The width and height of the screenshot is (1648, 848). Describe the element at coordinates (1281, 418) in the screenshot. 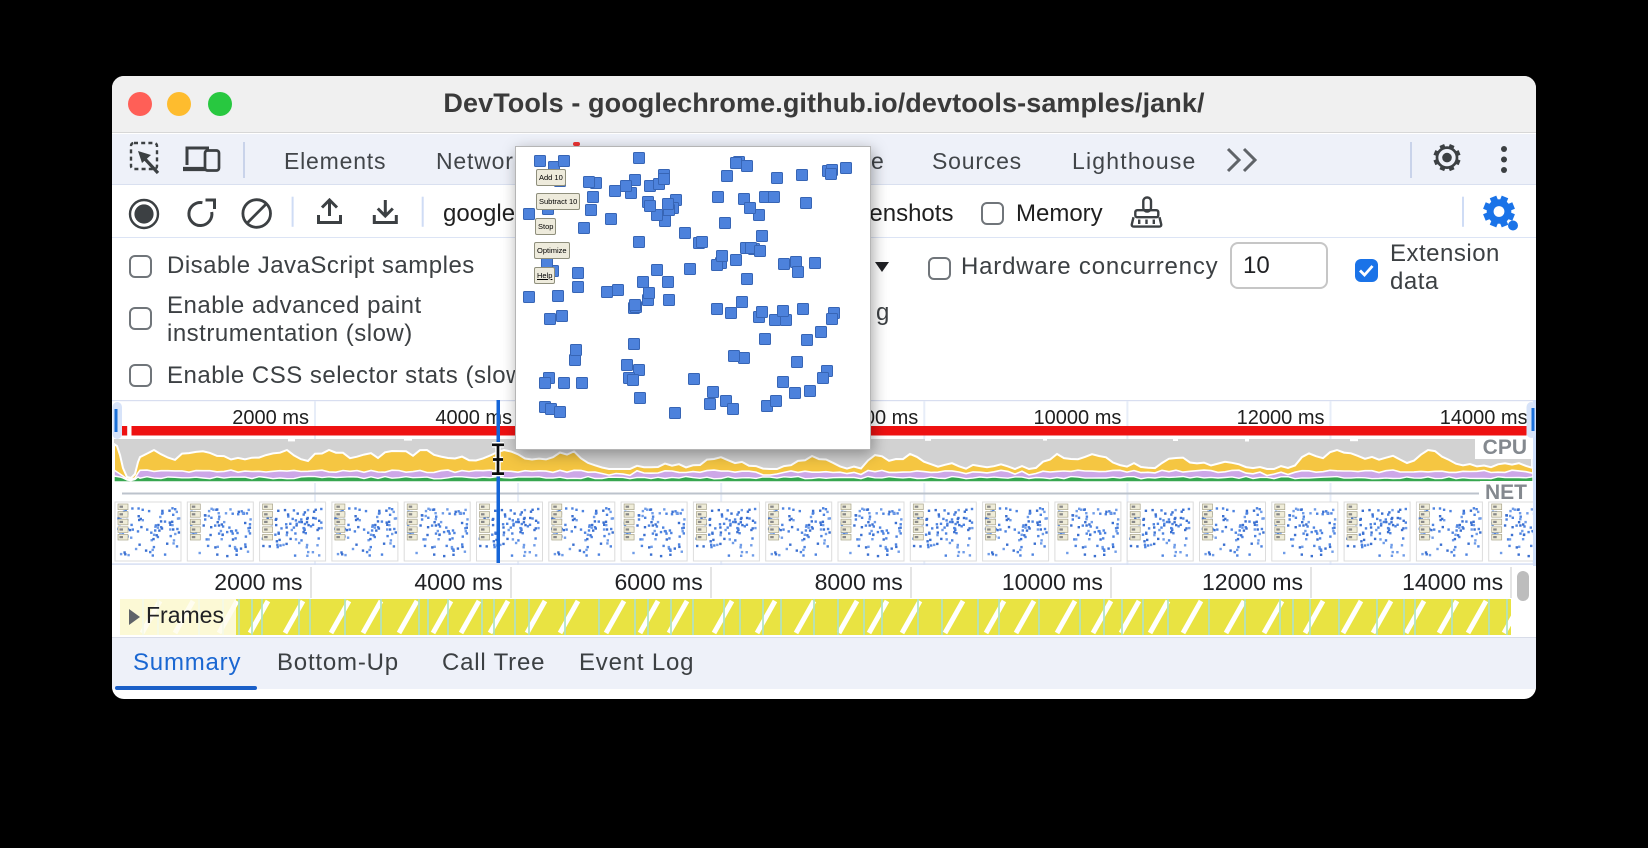

I see `svg-text: 12000 ms` at that location.